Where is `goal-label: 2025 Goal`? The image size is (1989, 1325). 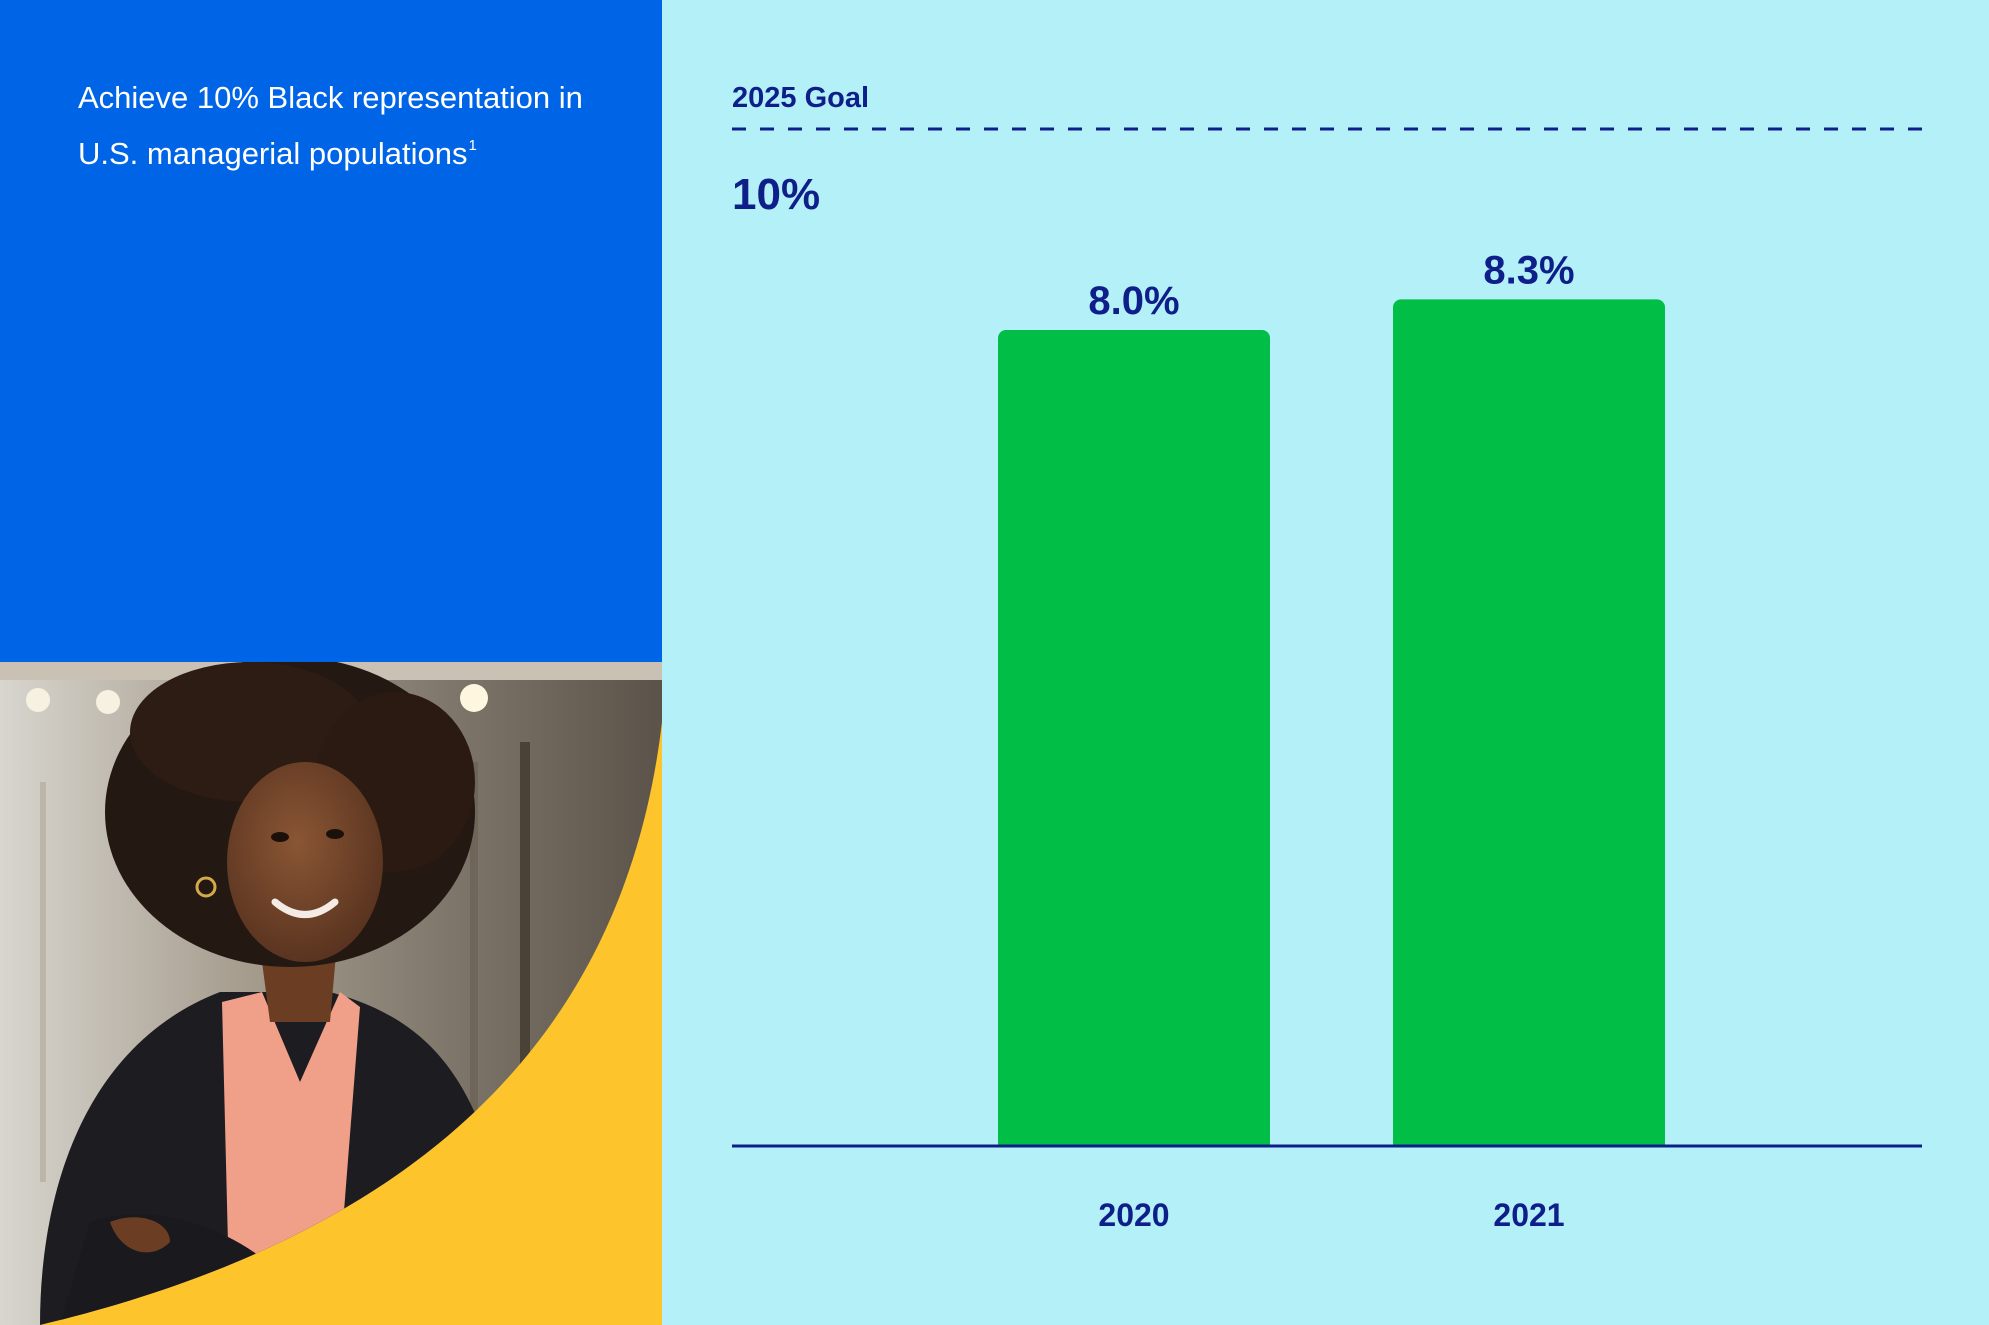
goal-label: 2025 Goal is located at coordinates (800, 98).